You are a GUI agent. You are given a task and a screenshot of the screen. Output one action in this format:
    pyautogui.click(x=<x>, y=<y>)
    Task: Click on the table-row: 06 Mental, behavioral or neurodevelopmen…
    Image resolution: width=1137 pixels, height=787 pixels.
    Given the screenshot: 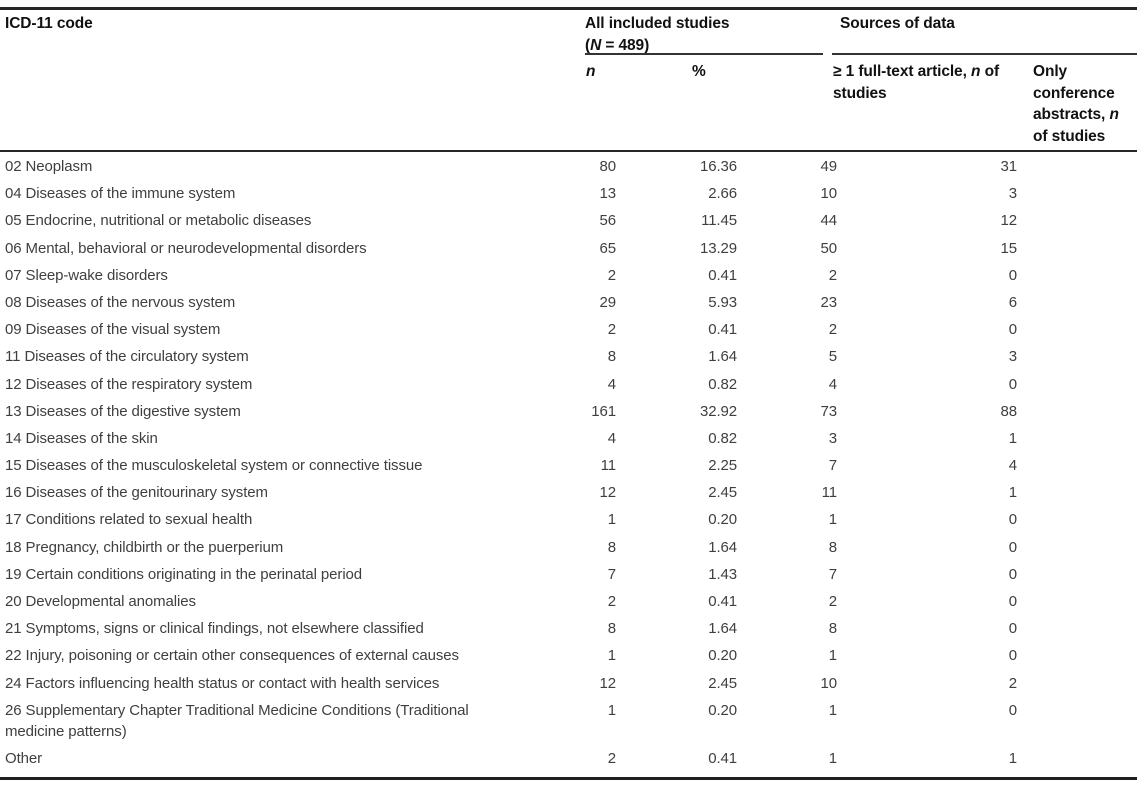 What is the action you would take?
    pyautogui.click(x=568, y=248)
    